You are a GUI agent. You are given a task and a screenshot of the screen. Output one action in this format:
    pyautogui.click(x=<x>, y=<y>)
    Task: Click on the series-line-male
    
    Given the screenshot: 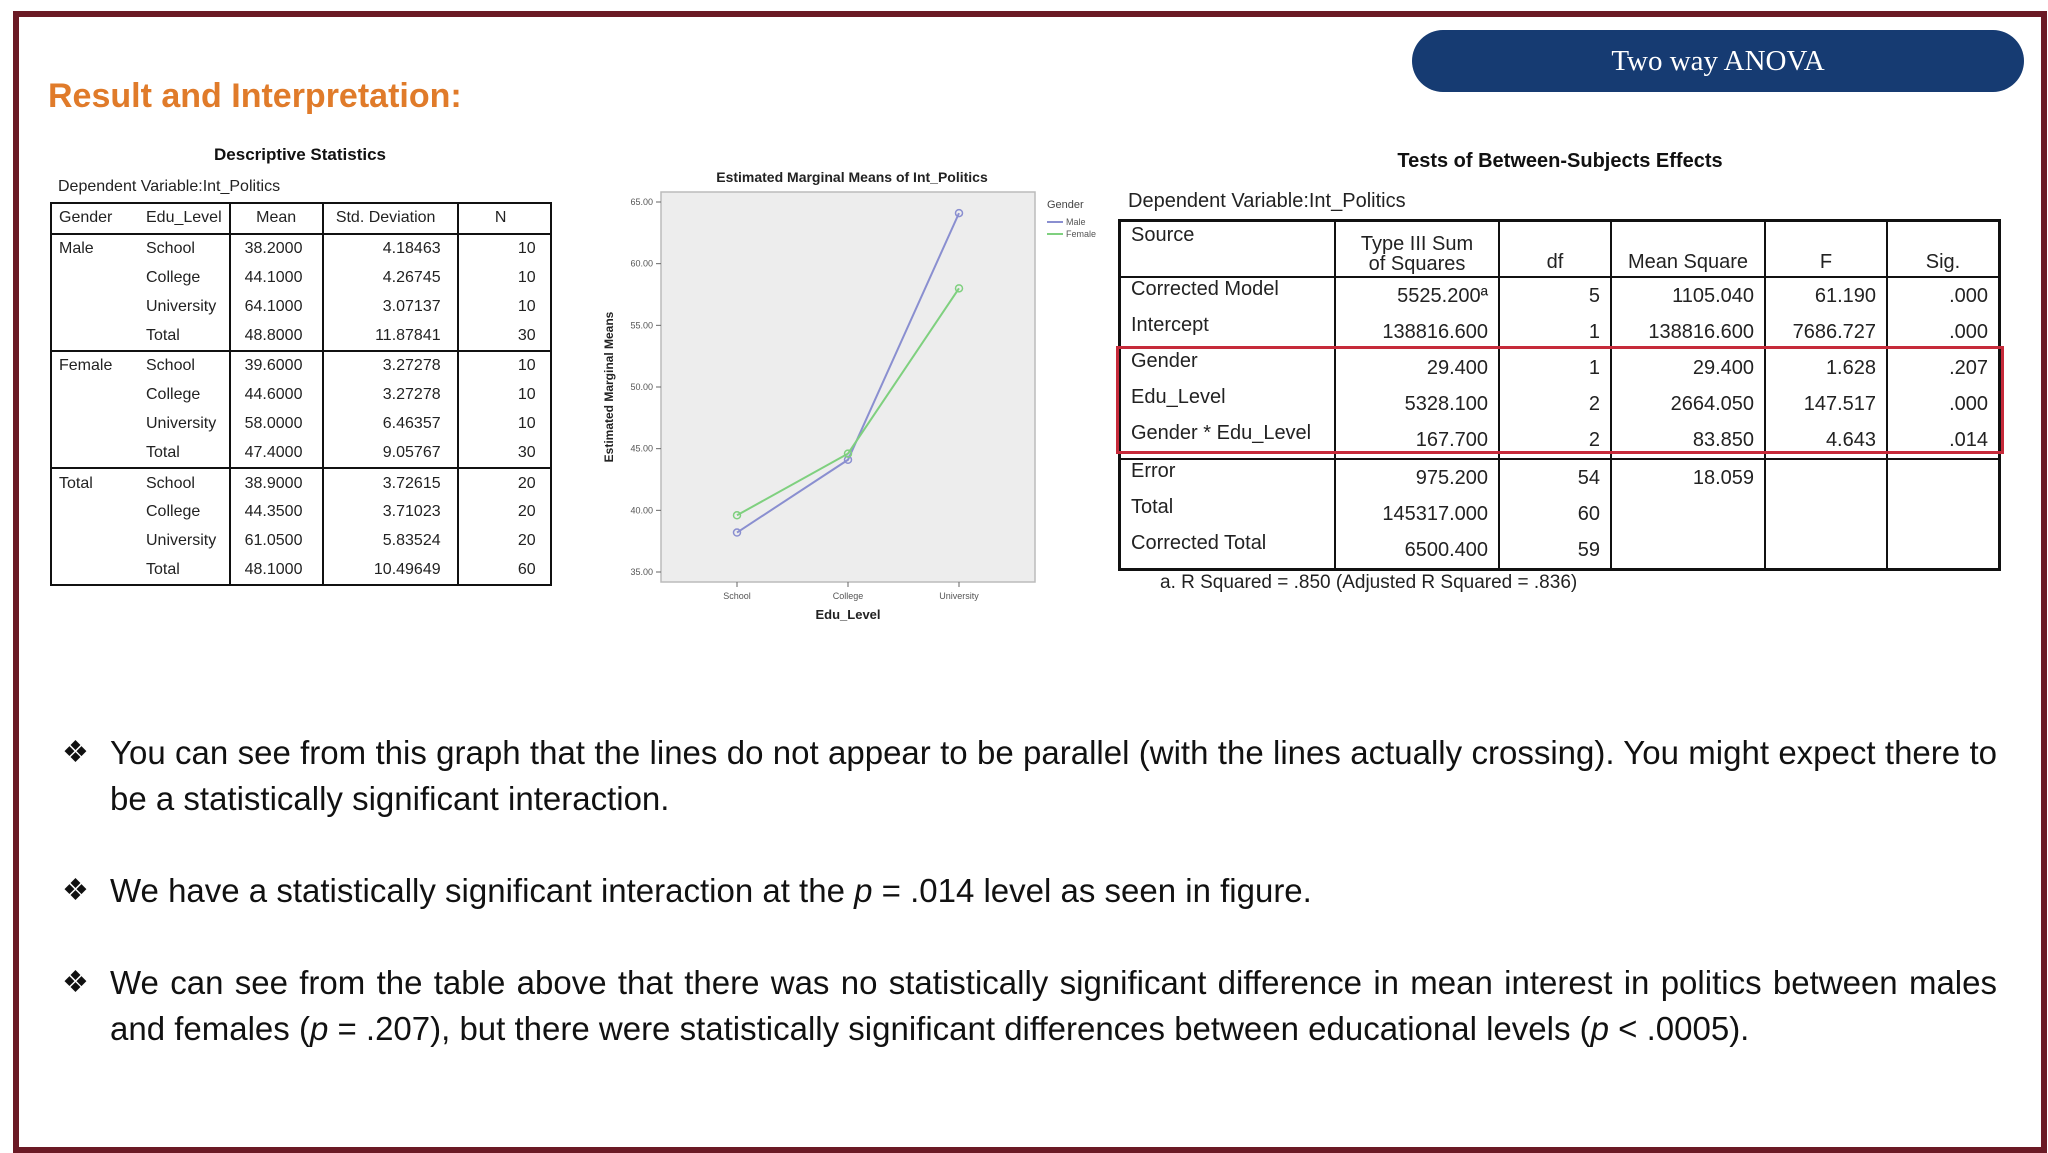 What is the action you would take?
    pyautogui.click(x=848, y=373)
    